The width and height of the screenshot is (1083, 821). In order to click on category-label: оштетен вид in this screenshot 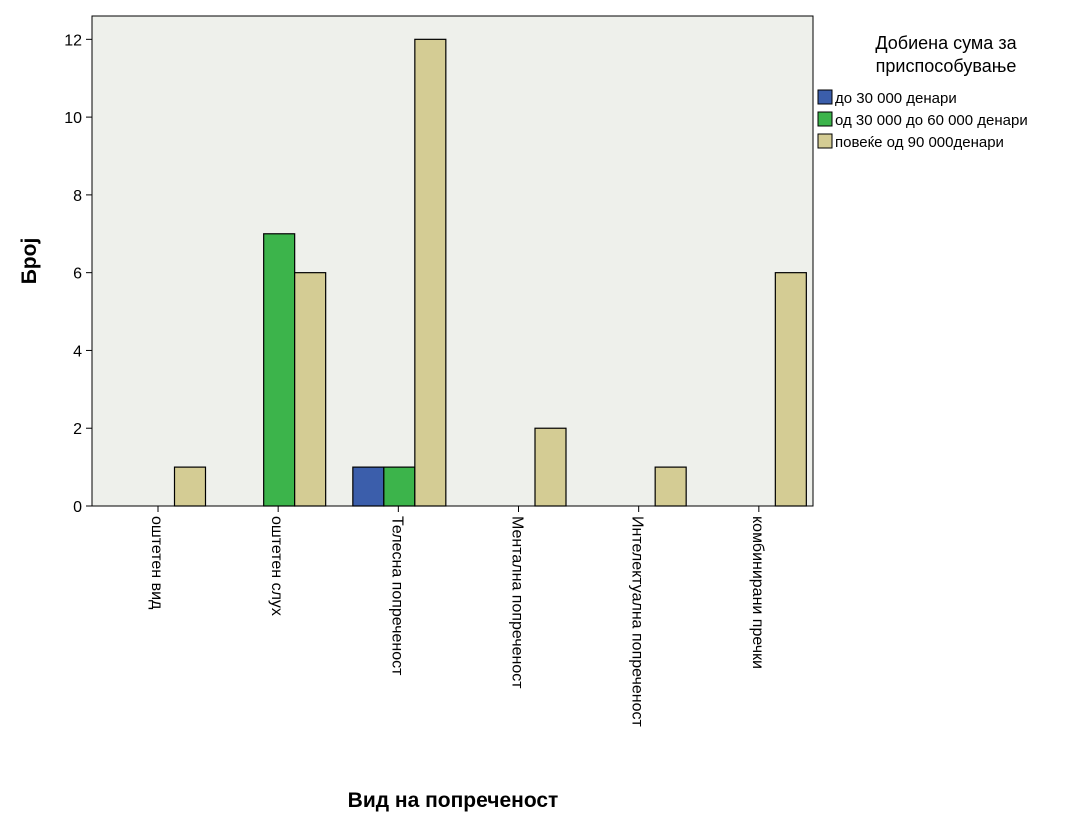, I will do `click(156, 563)`.